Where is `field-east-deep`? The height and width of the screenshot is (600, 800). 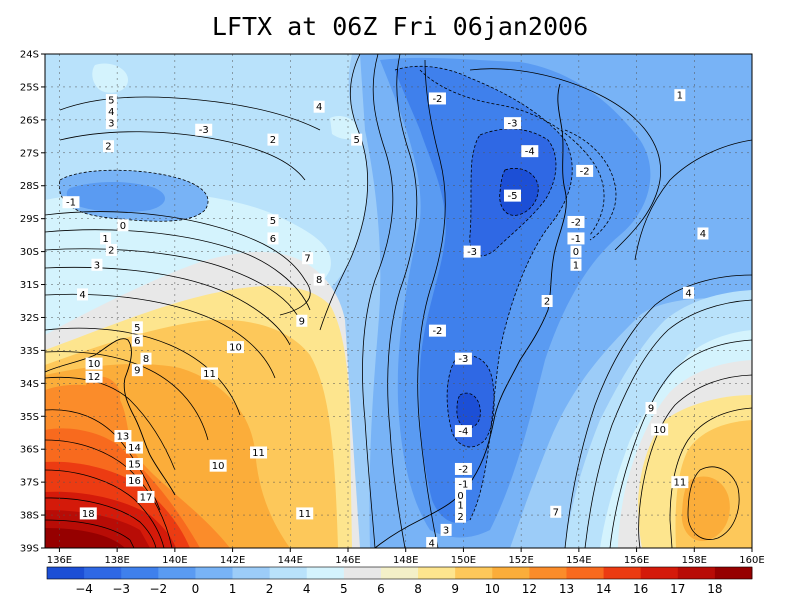 field-east-deep is located at coordinates (705, 508).